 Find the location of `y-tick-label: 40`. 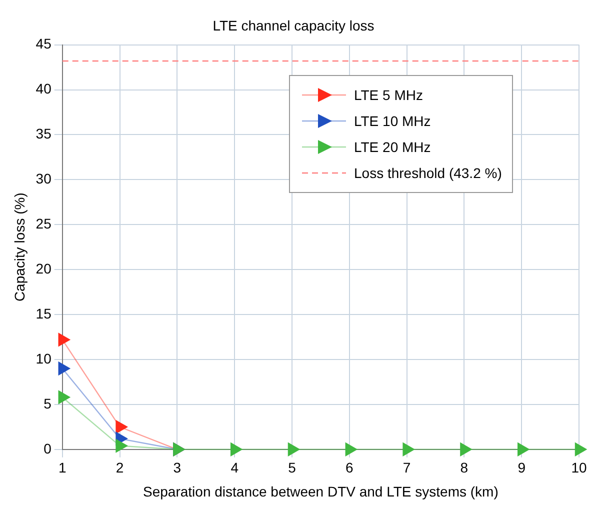

y-tick-label: 40 is located at coordinates (44, 88).